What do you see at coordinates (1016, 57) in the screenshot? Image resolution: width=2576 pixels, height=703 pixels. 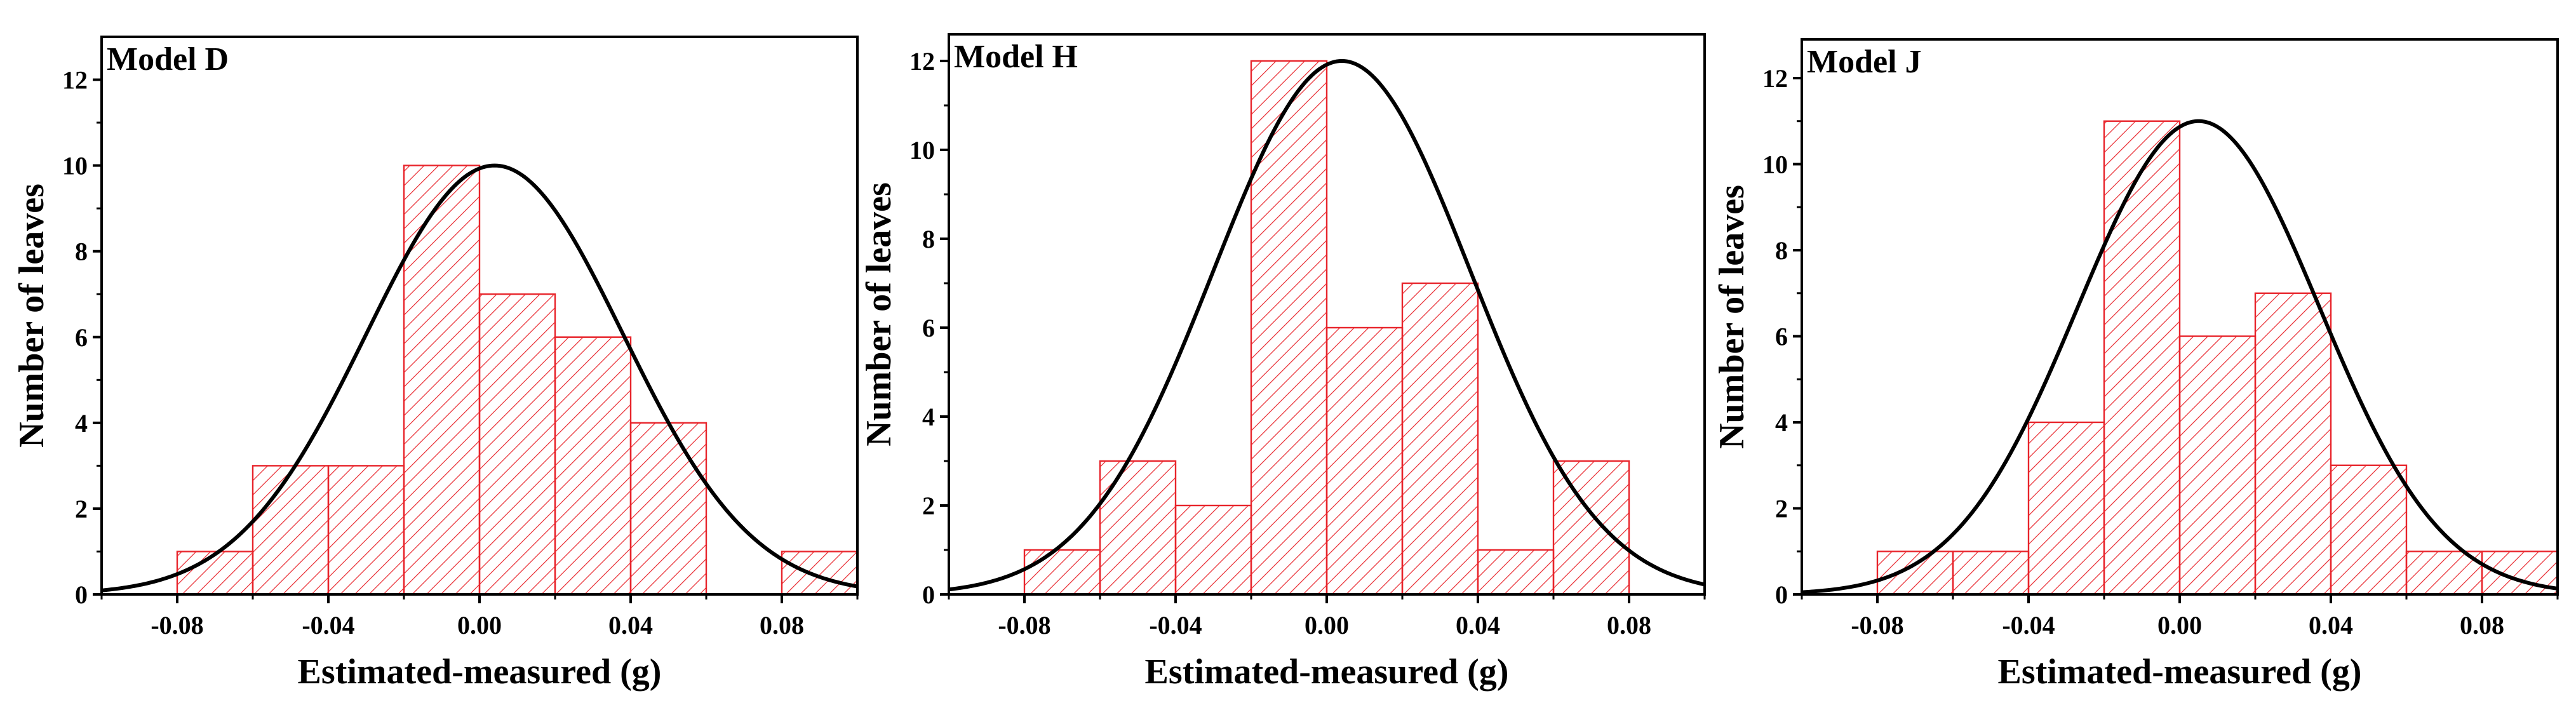 I see `panel-title: Model H` at bounding box center [1016, 57].